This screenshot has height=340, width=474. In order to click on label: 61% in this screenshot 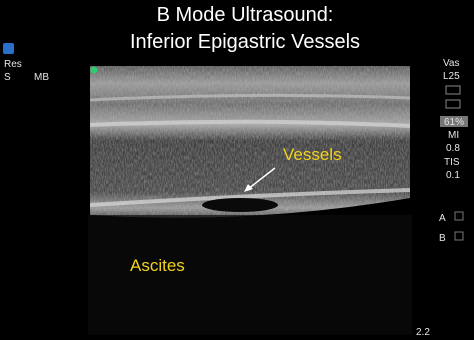, I will do `click(454, 122)`.